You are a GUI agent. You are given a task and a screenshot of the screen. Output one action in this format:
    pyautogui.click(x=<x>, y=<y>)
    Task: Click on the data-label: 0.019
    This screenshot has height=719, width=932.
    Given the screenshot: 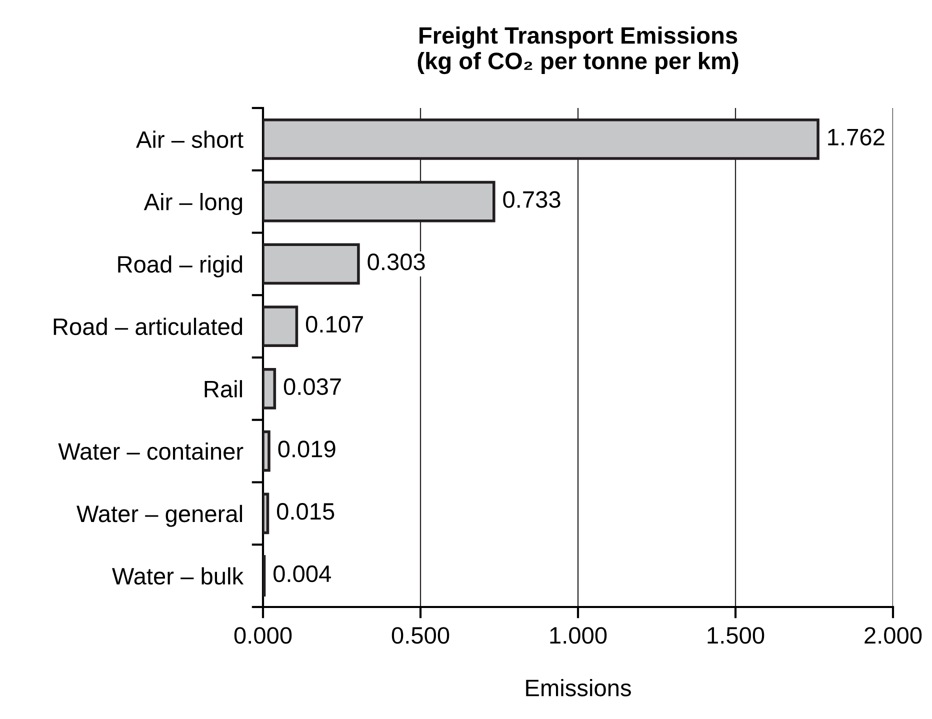 What is the action you would take?
    pyautogui.click(x=307, y=449)
    